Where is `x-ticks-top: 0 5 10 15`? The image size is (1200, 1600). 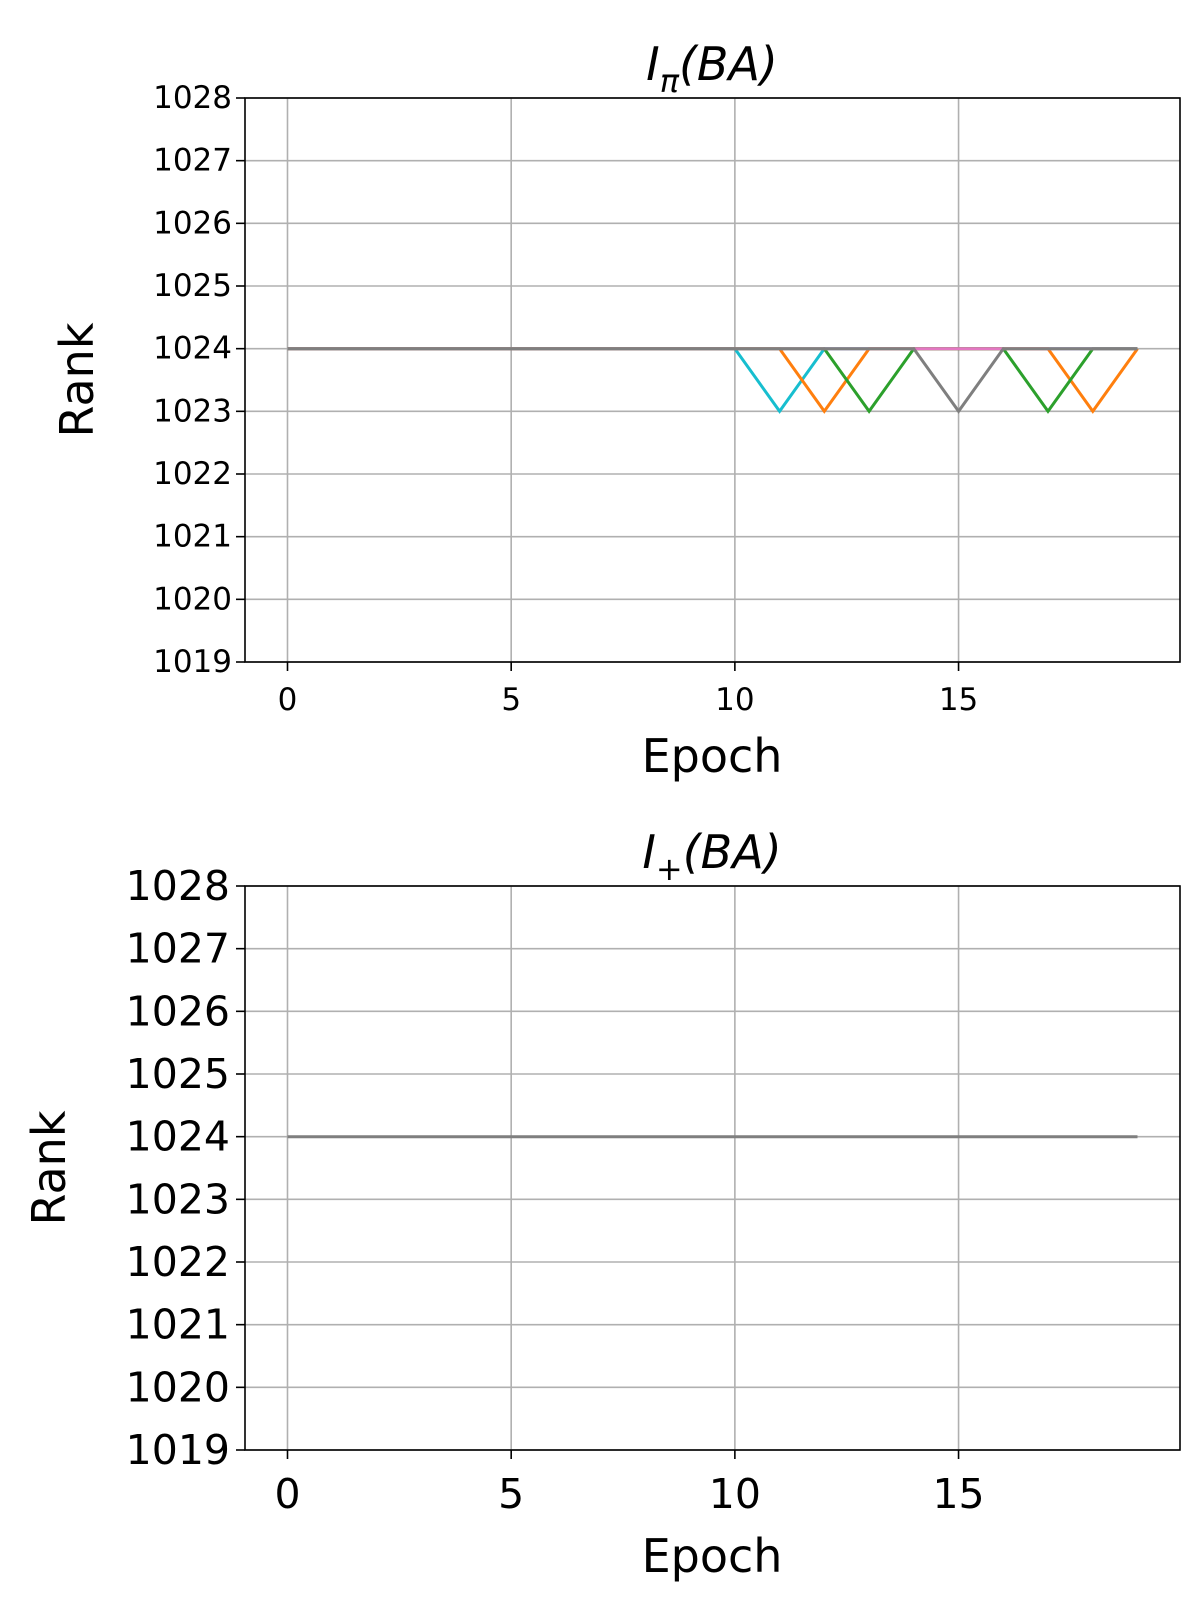
x-ticks-top: 0 5 10 15 is located at coordinates (628, 690).